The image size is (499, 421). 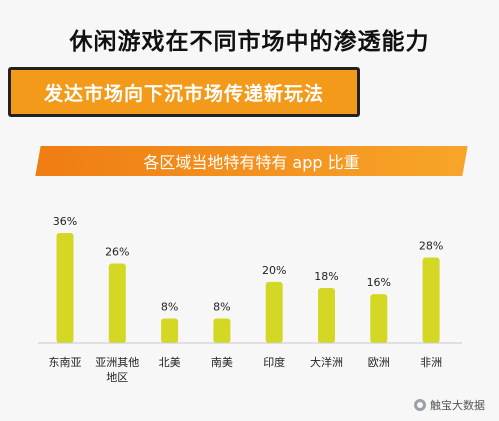 I want to click on subtitle-banner: 发达市场向下沉市场传递新玩法, so click(x=184, y=92).